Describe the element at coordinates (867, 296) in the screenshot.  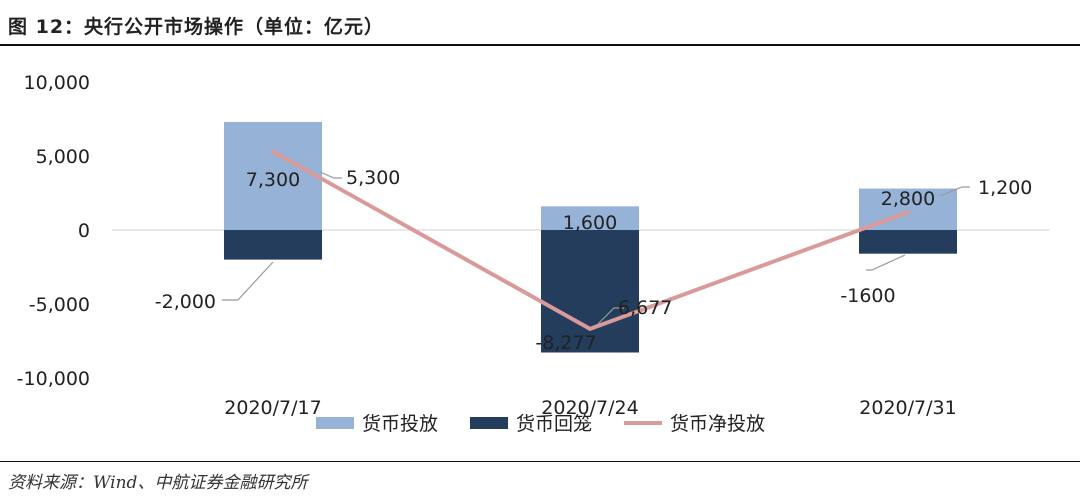
I see `data-label-withdrawal: -1600` at that location.